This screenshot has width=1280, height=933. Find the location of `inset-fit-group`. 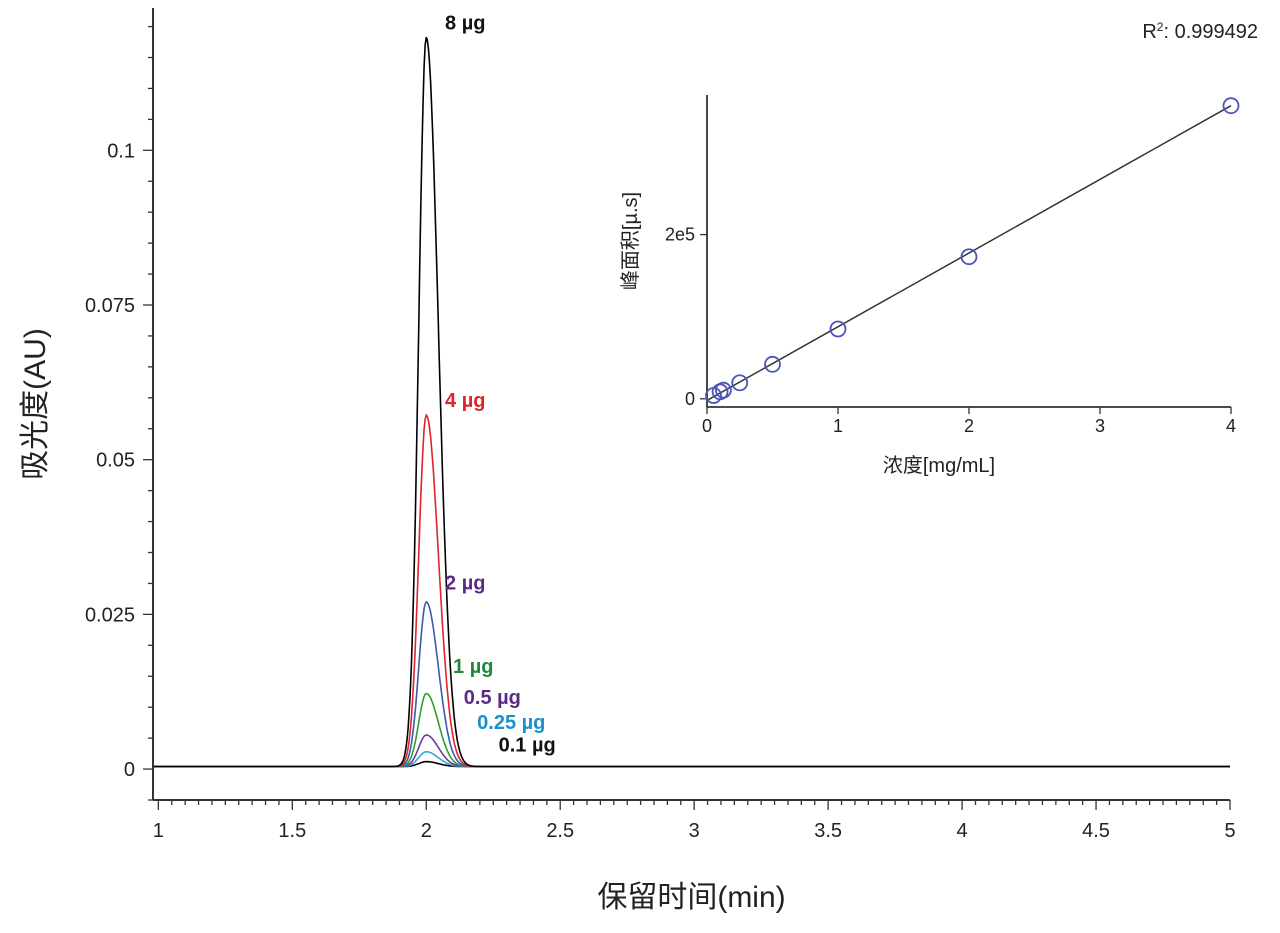

inset-fit-group is located at coordinates (969, 253).